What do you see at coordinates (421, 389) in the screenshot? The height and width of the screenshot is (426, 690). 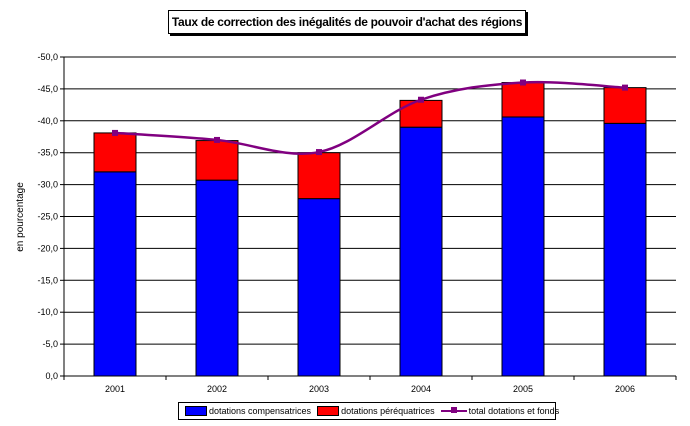 I see `x-tick-label: 2004` at bounding box center [421, 389].